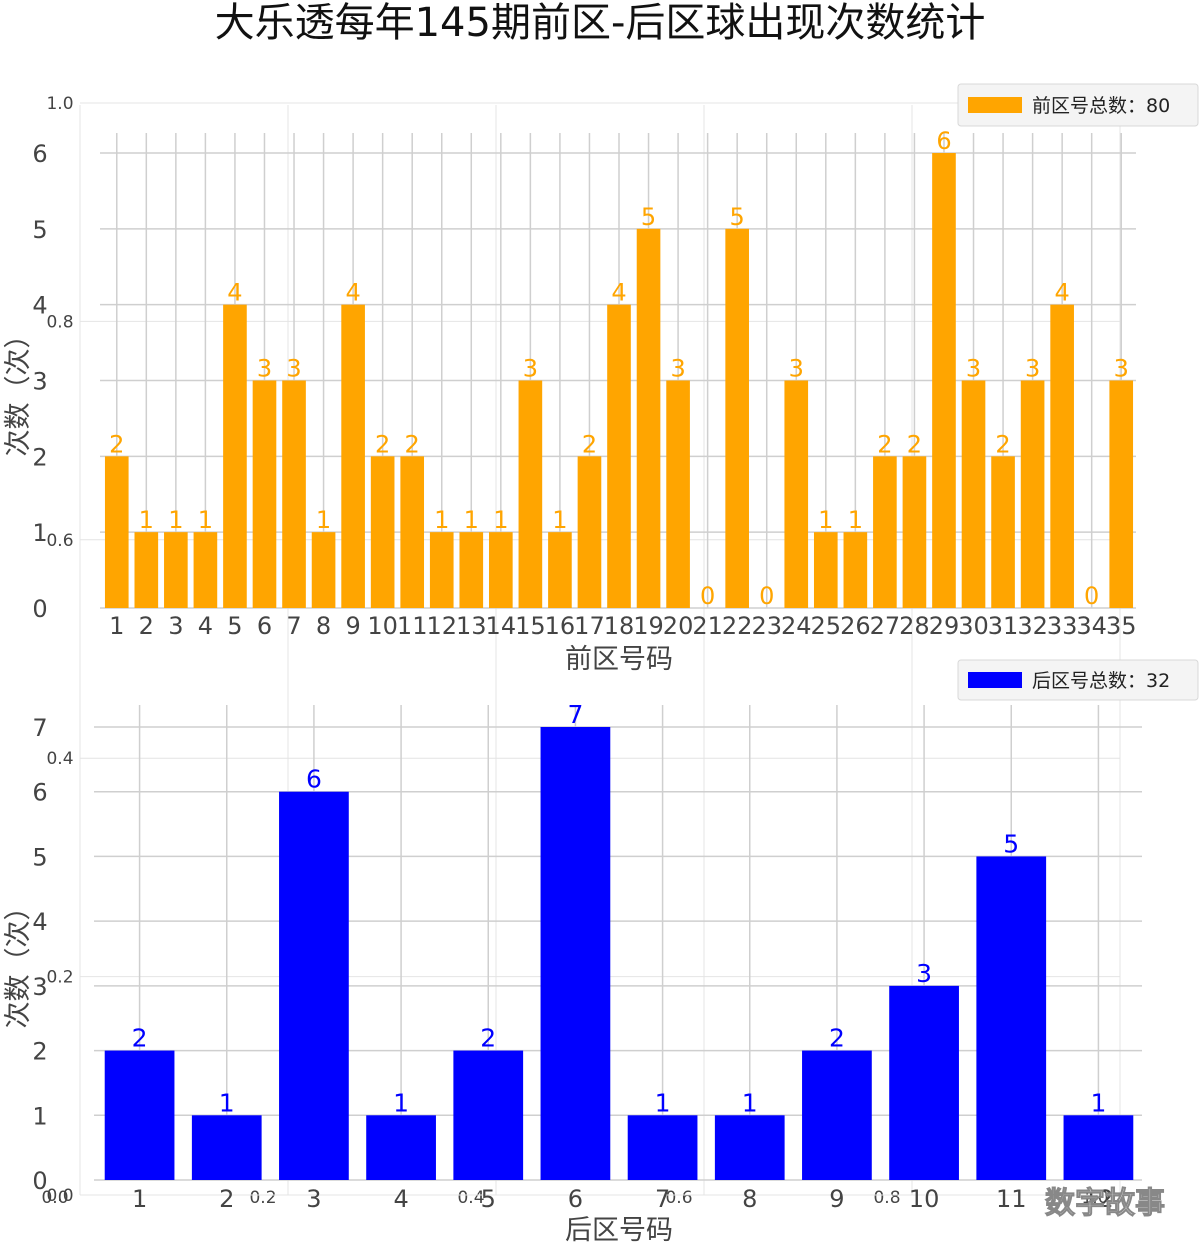 The height and width of the screenshot is (1249, 1200). What do you see at coordinates (59, 322) in the screenshot?
I see `ghost-y-tick: 0.8` at bounding box center [59, 322].